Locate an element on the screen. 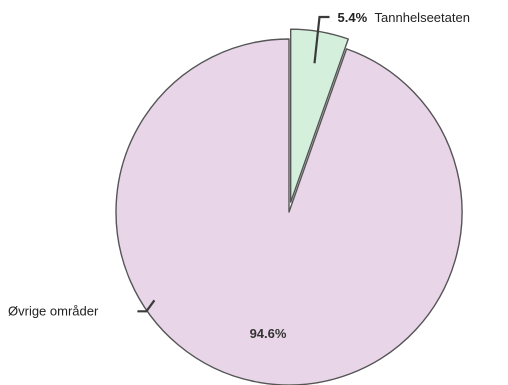 This screenshot has width=508, height=385. leader-line-tannhelseetaten is located at coordinates (321, 39).